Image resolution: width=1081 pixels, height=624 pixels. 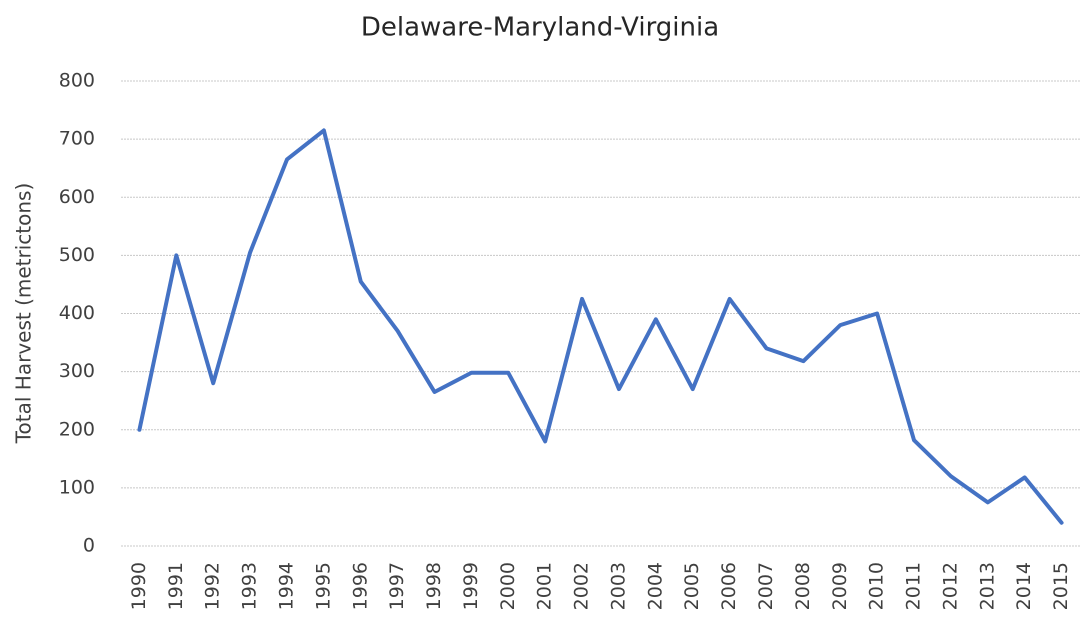 I want to click on x-tick-label: 1996, so click(x=360, y=586).